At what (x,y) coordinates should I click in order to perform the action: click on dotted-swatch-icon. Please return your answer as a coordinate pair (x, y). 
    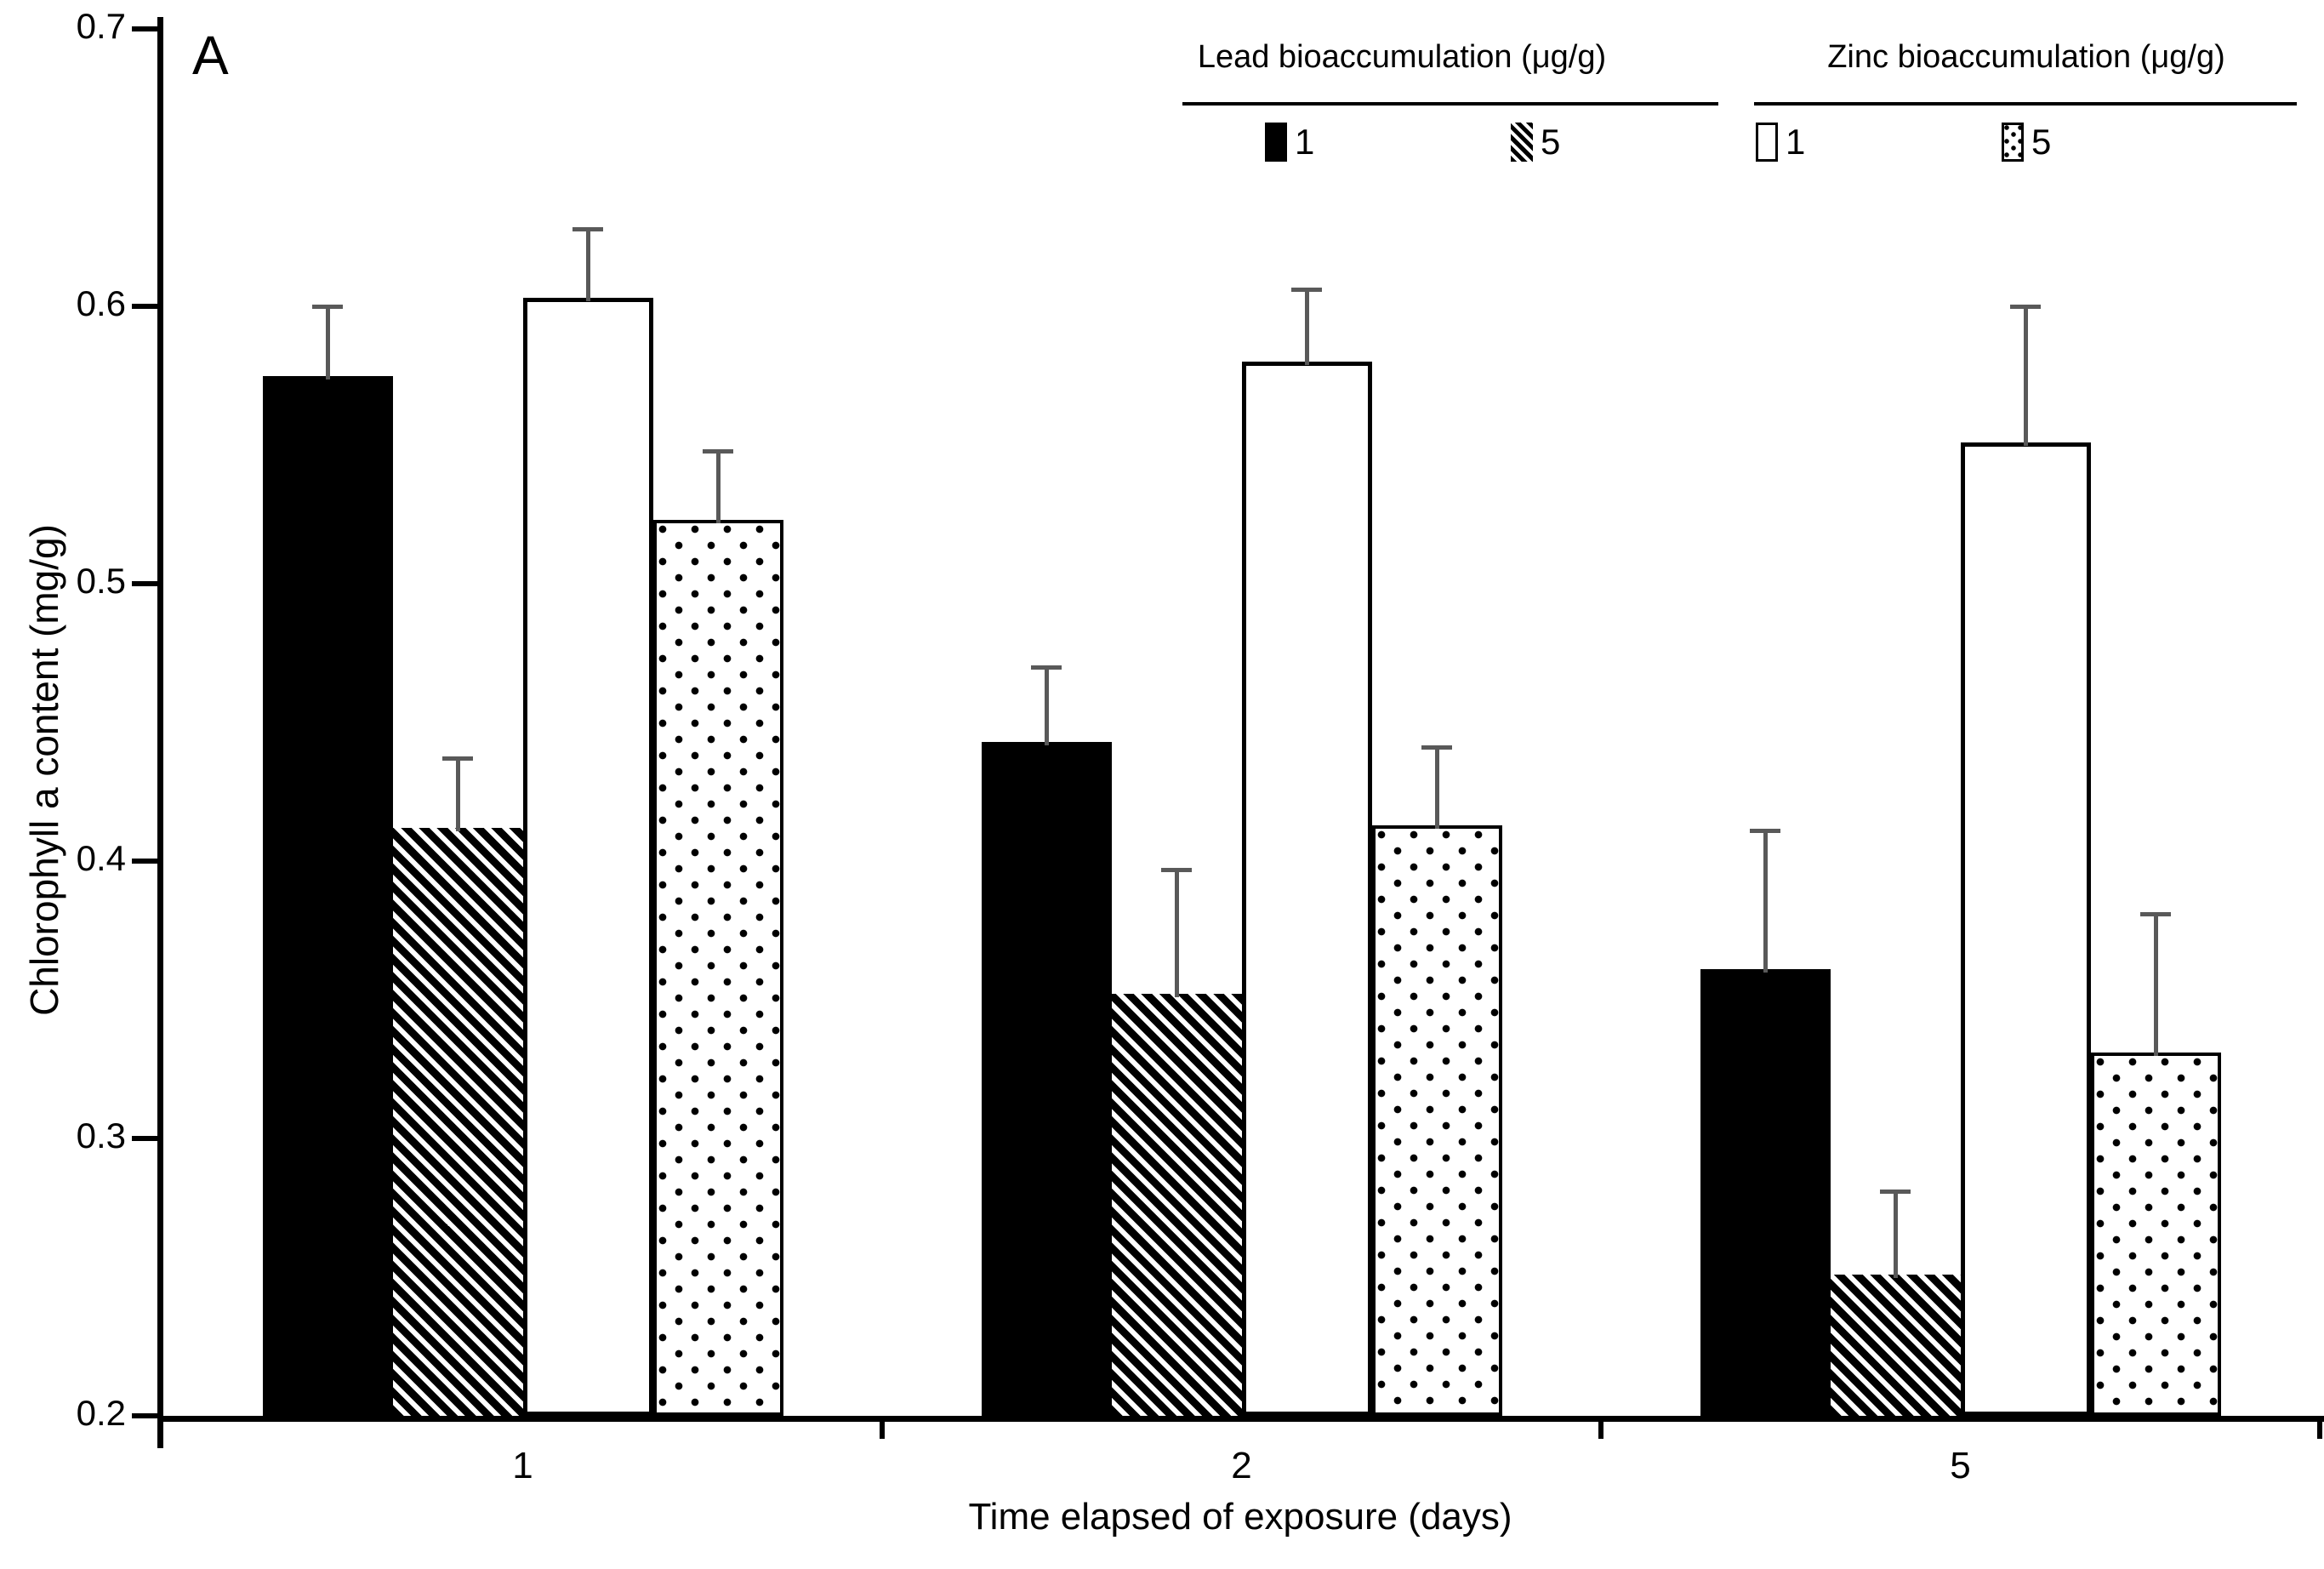
    Looking at the image, I should click on (2013, 142).